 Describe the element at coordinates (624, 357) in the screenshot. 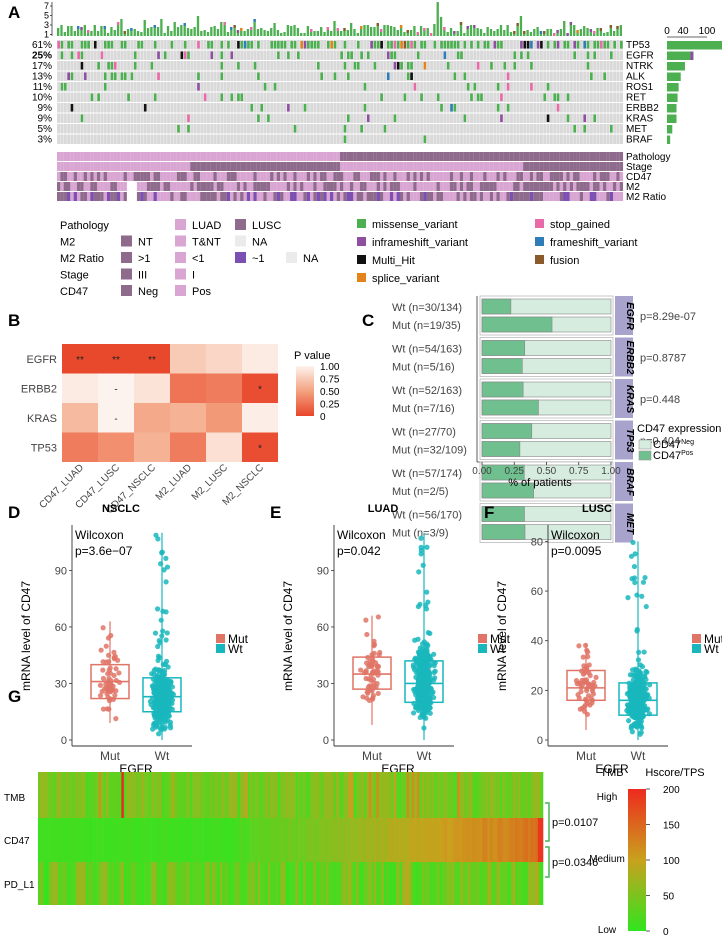

I see `c-gene-strip` at that location.